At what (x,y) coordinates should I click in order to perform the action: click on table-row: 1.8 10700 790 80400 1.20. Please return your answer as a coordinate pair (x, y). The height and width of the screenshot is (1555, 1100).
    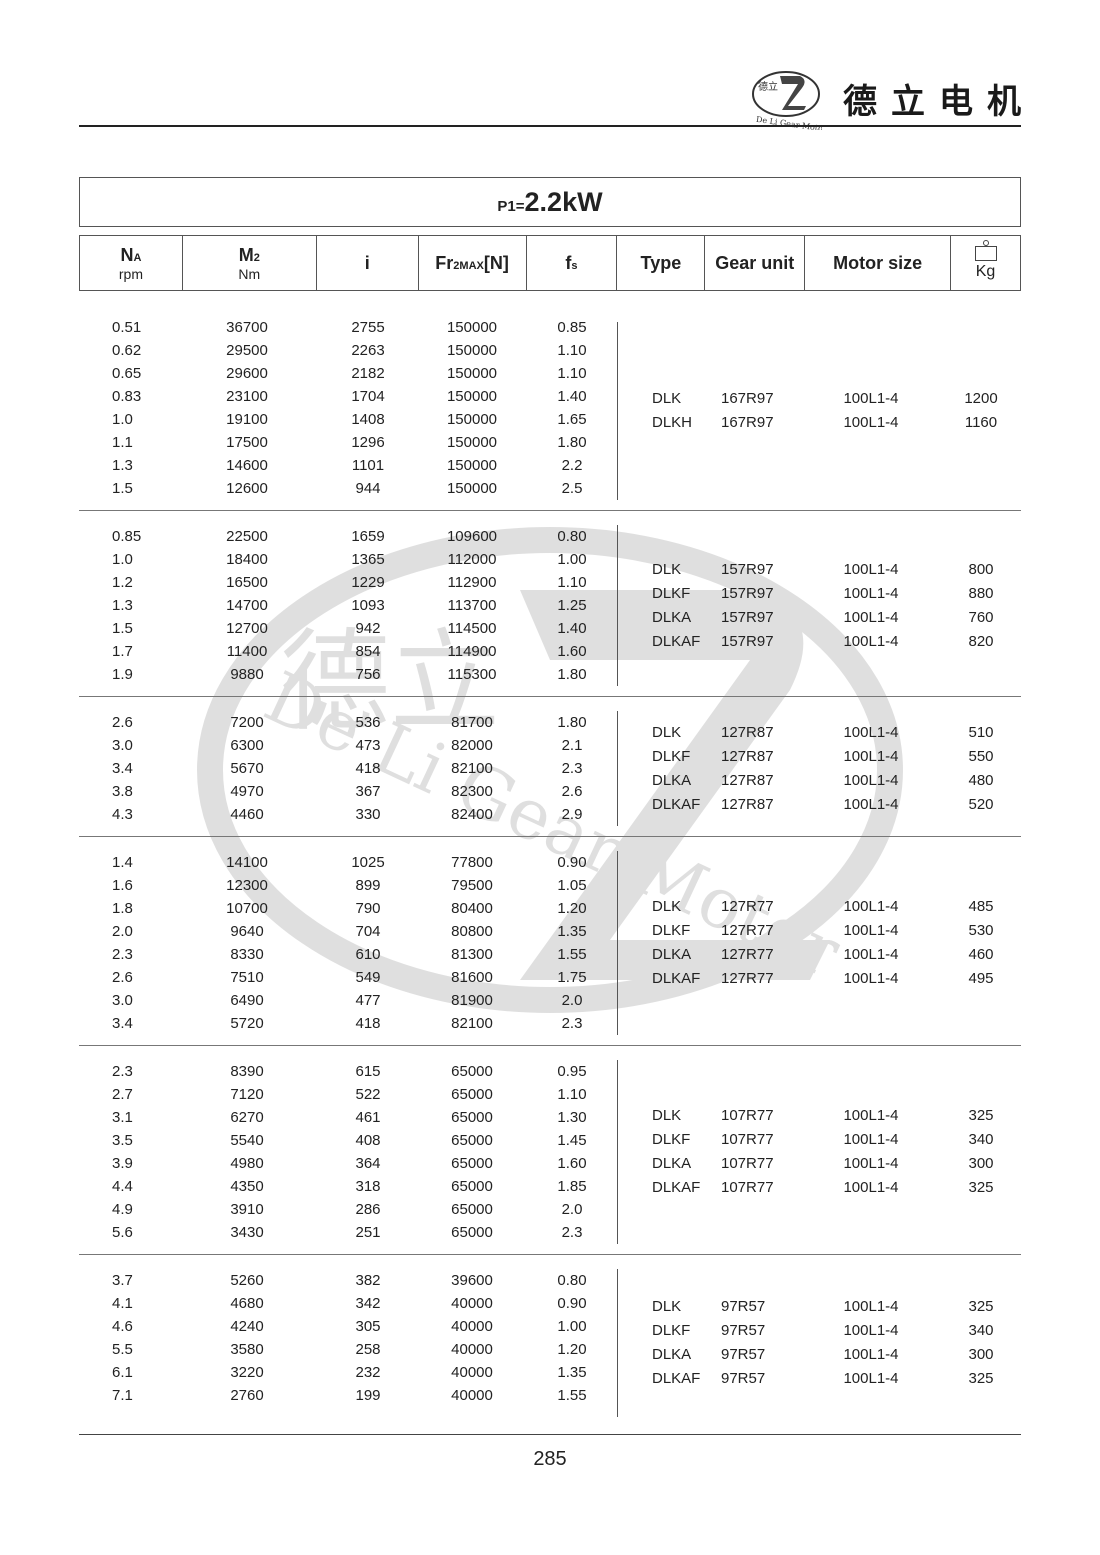
    Looking at the image, I should click on (348, 908).